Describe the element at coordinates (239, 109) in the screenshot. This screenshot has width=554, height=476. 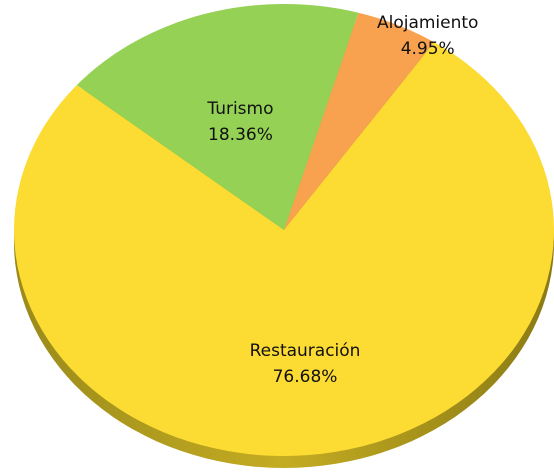
I see `slice-label: Turismo` at that location.